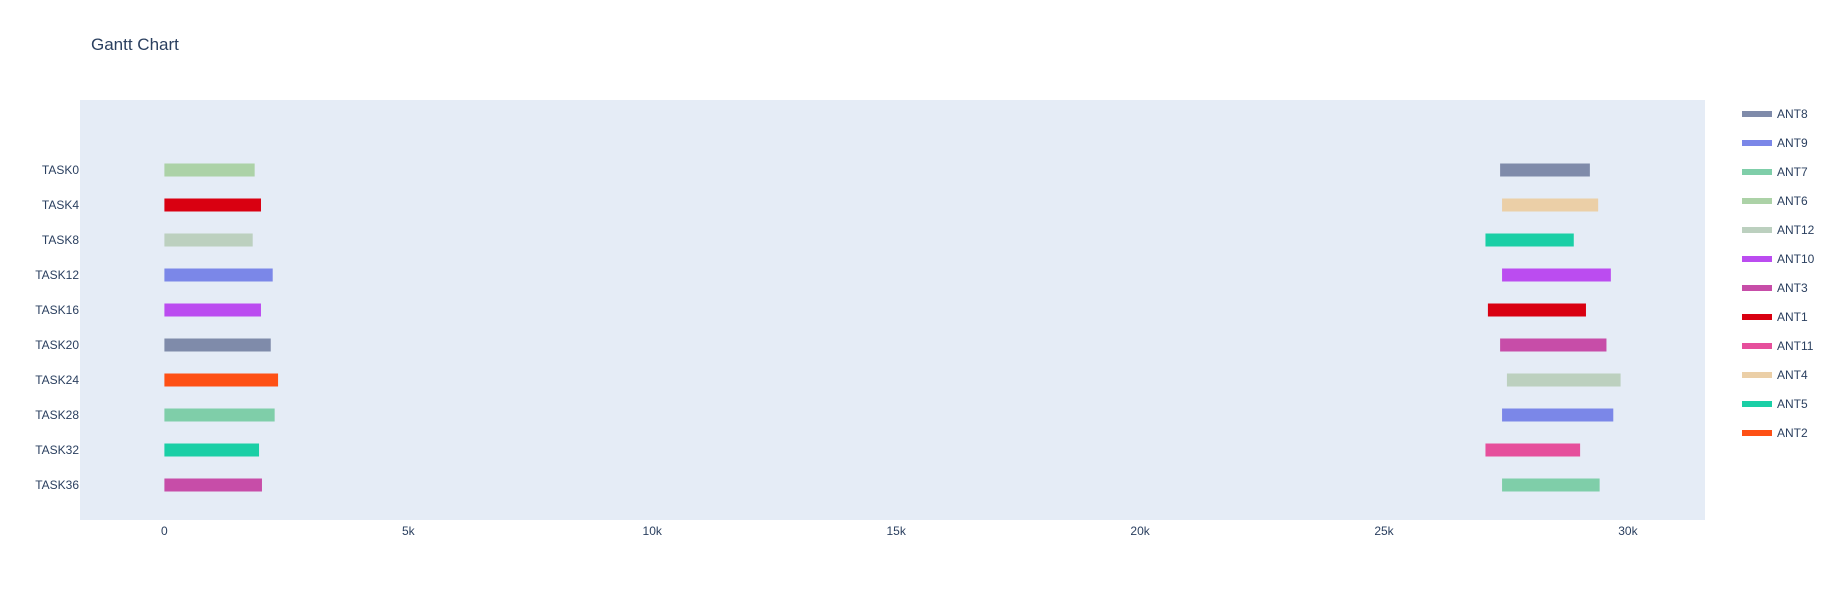  What do you see at coordinates (60, 205) in the screenshot?
I see `y-tick-label: TASK4` at bounding box center [60, 205].